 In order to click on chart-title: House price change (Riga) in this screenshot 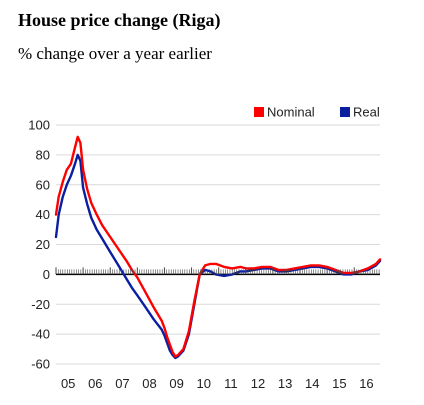, I will do `click(119, 20)`.